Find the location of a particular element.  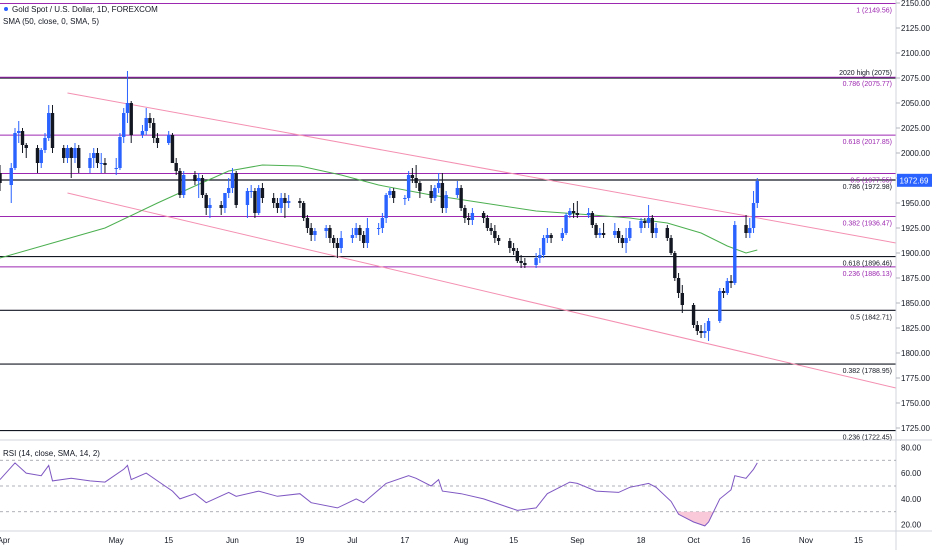

rsi-tick-label: 20.00 is located at coordinates (911, 525).